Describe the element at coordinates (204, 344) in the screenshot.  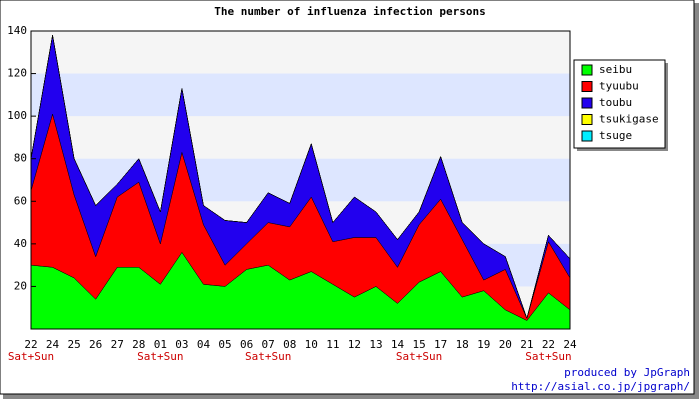
I see `x-tick-label: 04` at that location.